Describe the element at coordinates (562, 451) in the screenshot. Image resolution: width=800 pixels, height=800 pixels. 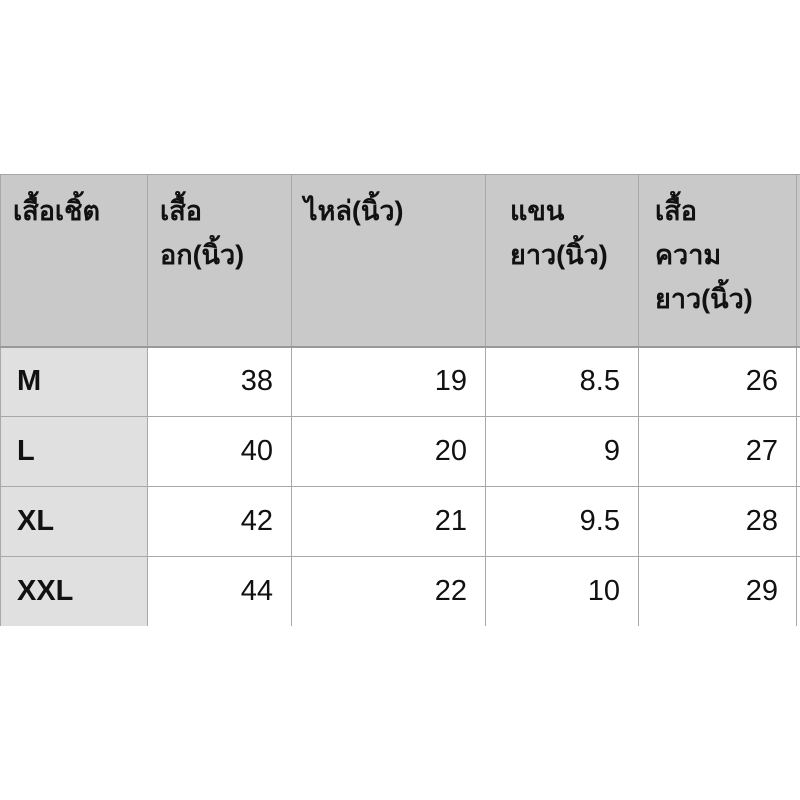
I see `sleeve-cell: 9` at that location.